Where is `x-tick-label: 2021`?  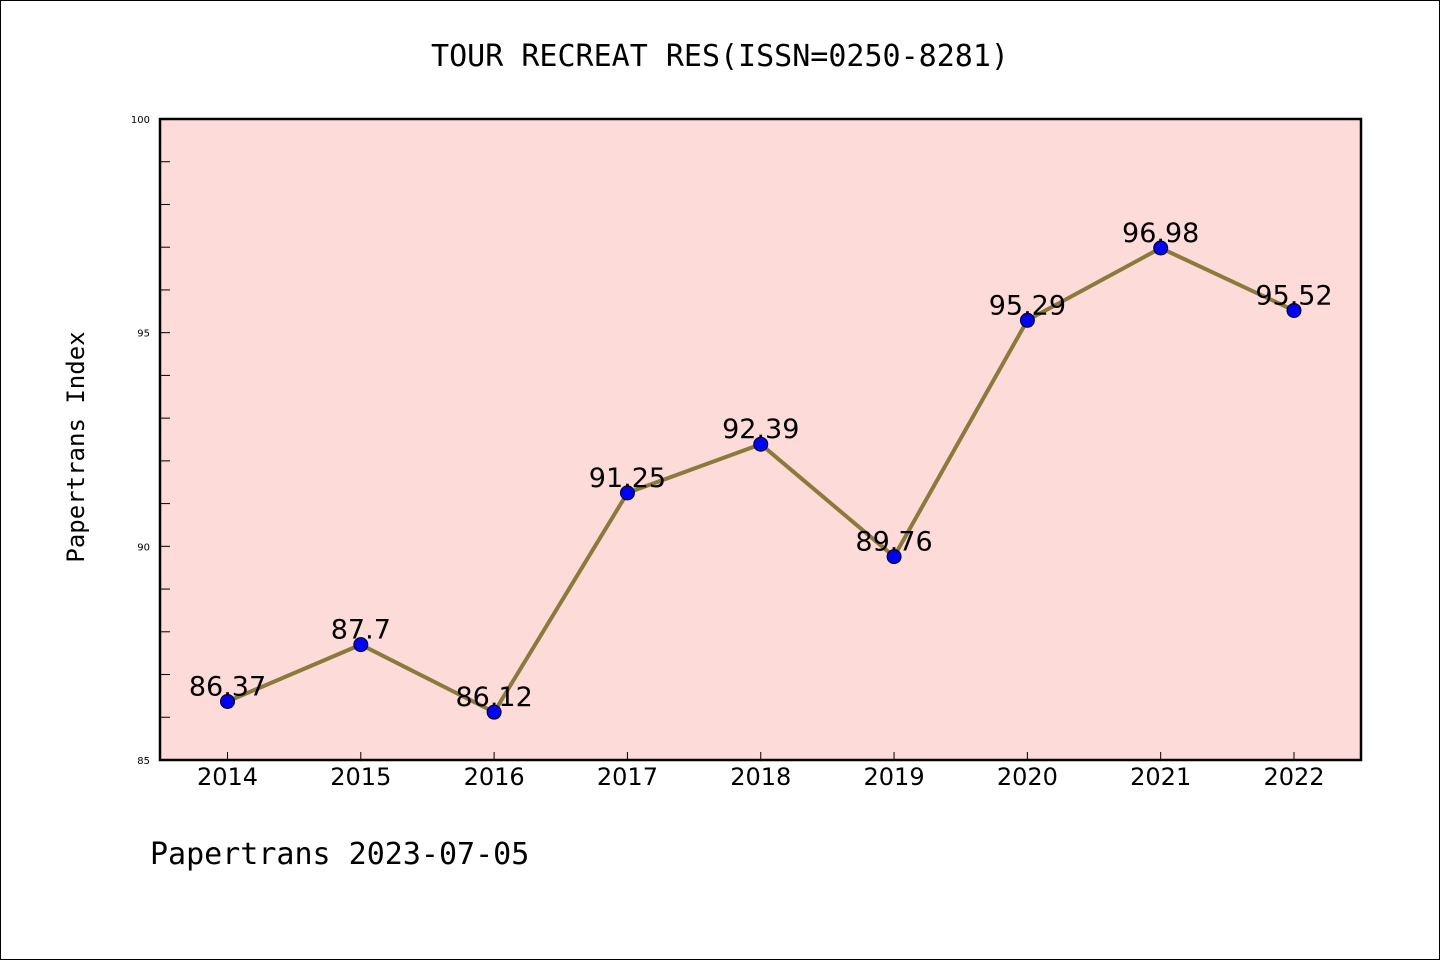 x-tick-label: 2021 is located at coordinates (1160, 777).